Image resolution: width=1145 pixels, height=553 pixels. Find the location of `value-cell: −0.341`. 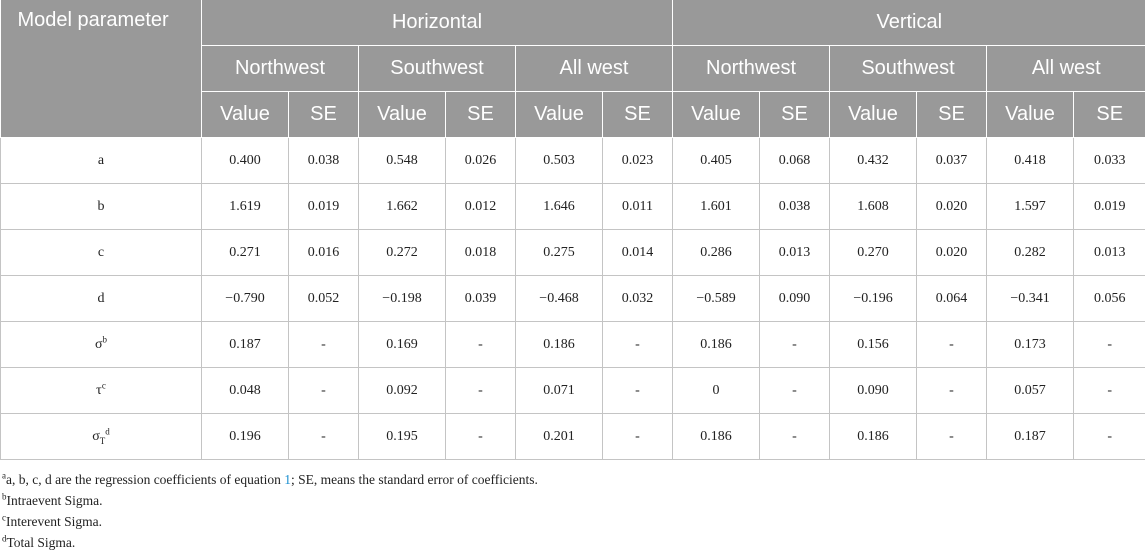

value-cell: −0.341 is located at coordinates (1030, 299).